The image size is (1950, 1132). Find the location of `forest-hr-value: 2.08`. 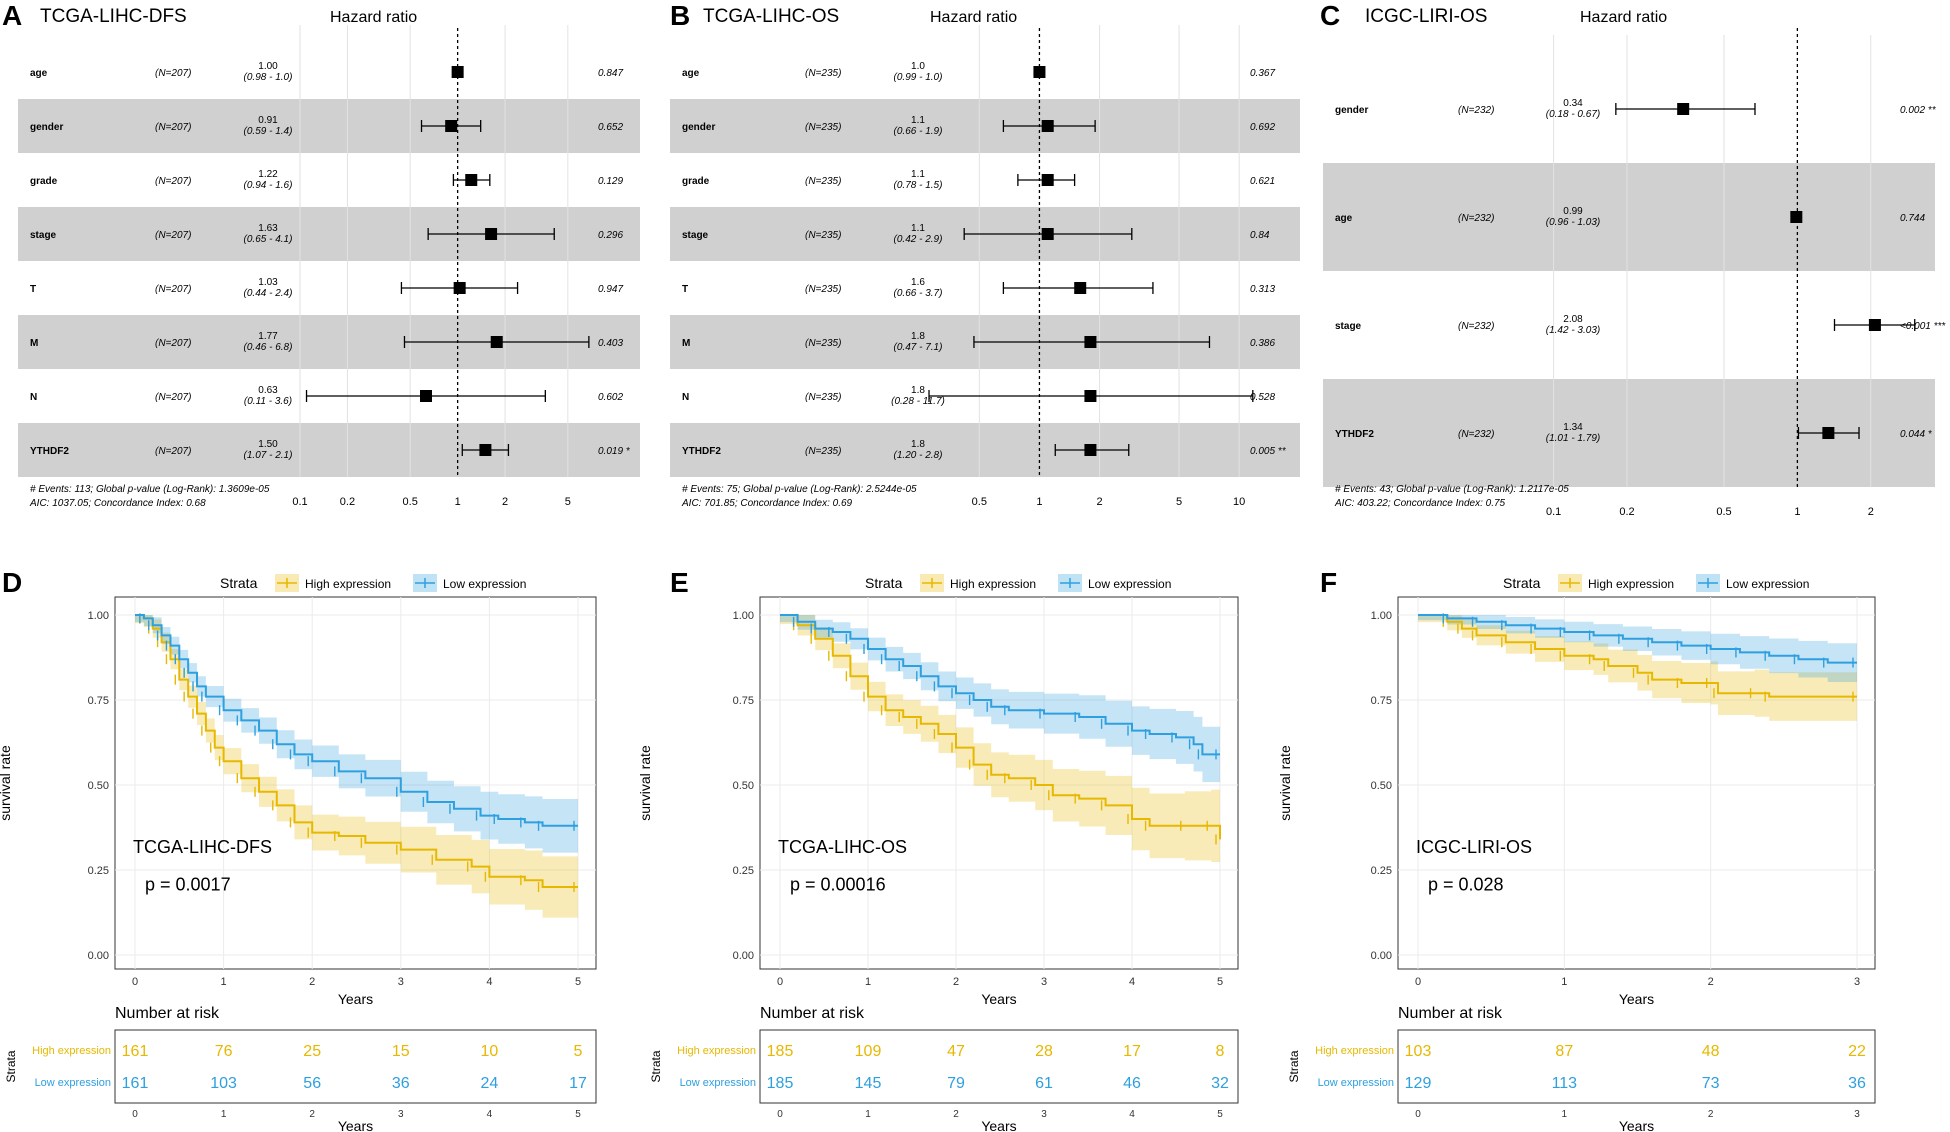

forest-hr-value: 2.08 is located at coordinates (1573, 319).